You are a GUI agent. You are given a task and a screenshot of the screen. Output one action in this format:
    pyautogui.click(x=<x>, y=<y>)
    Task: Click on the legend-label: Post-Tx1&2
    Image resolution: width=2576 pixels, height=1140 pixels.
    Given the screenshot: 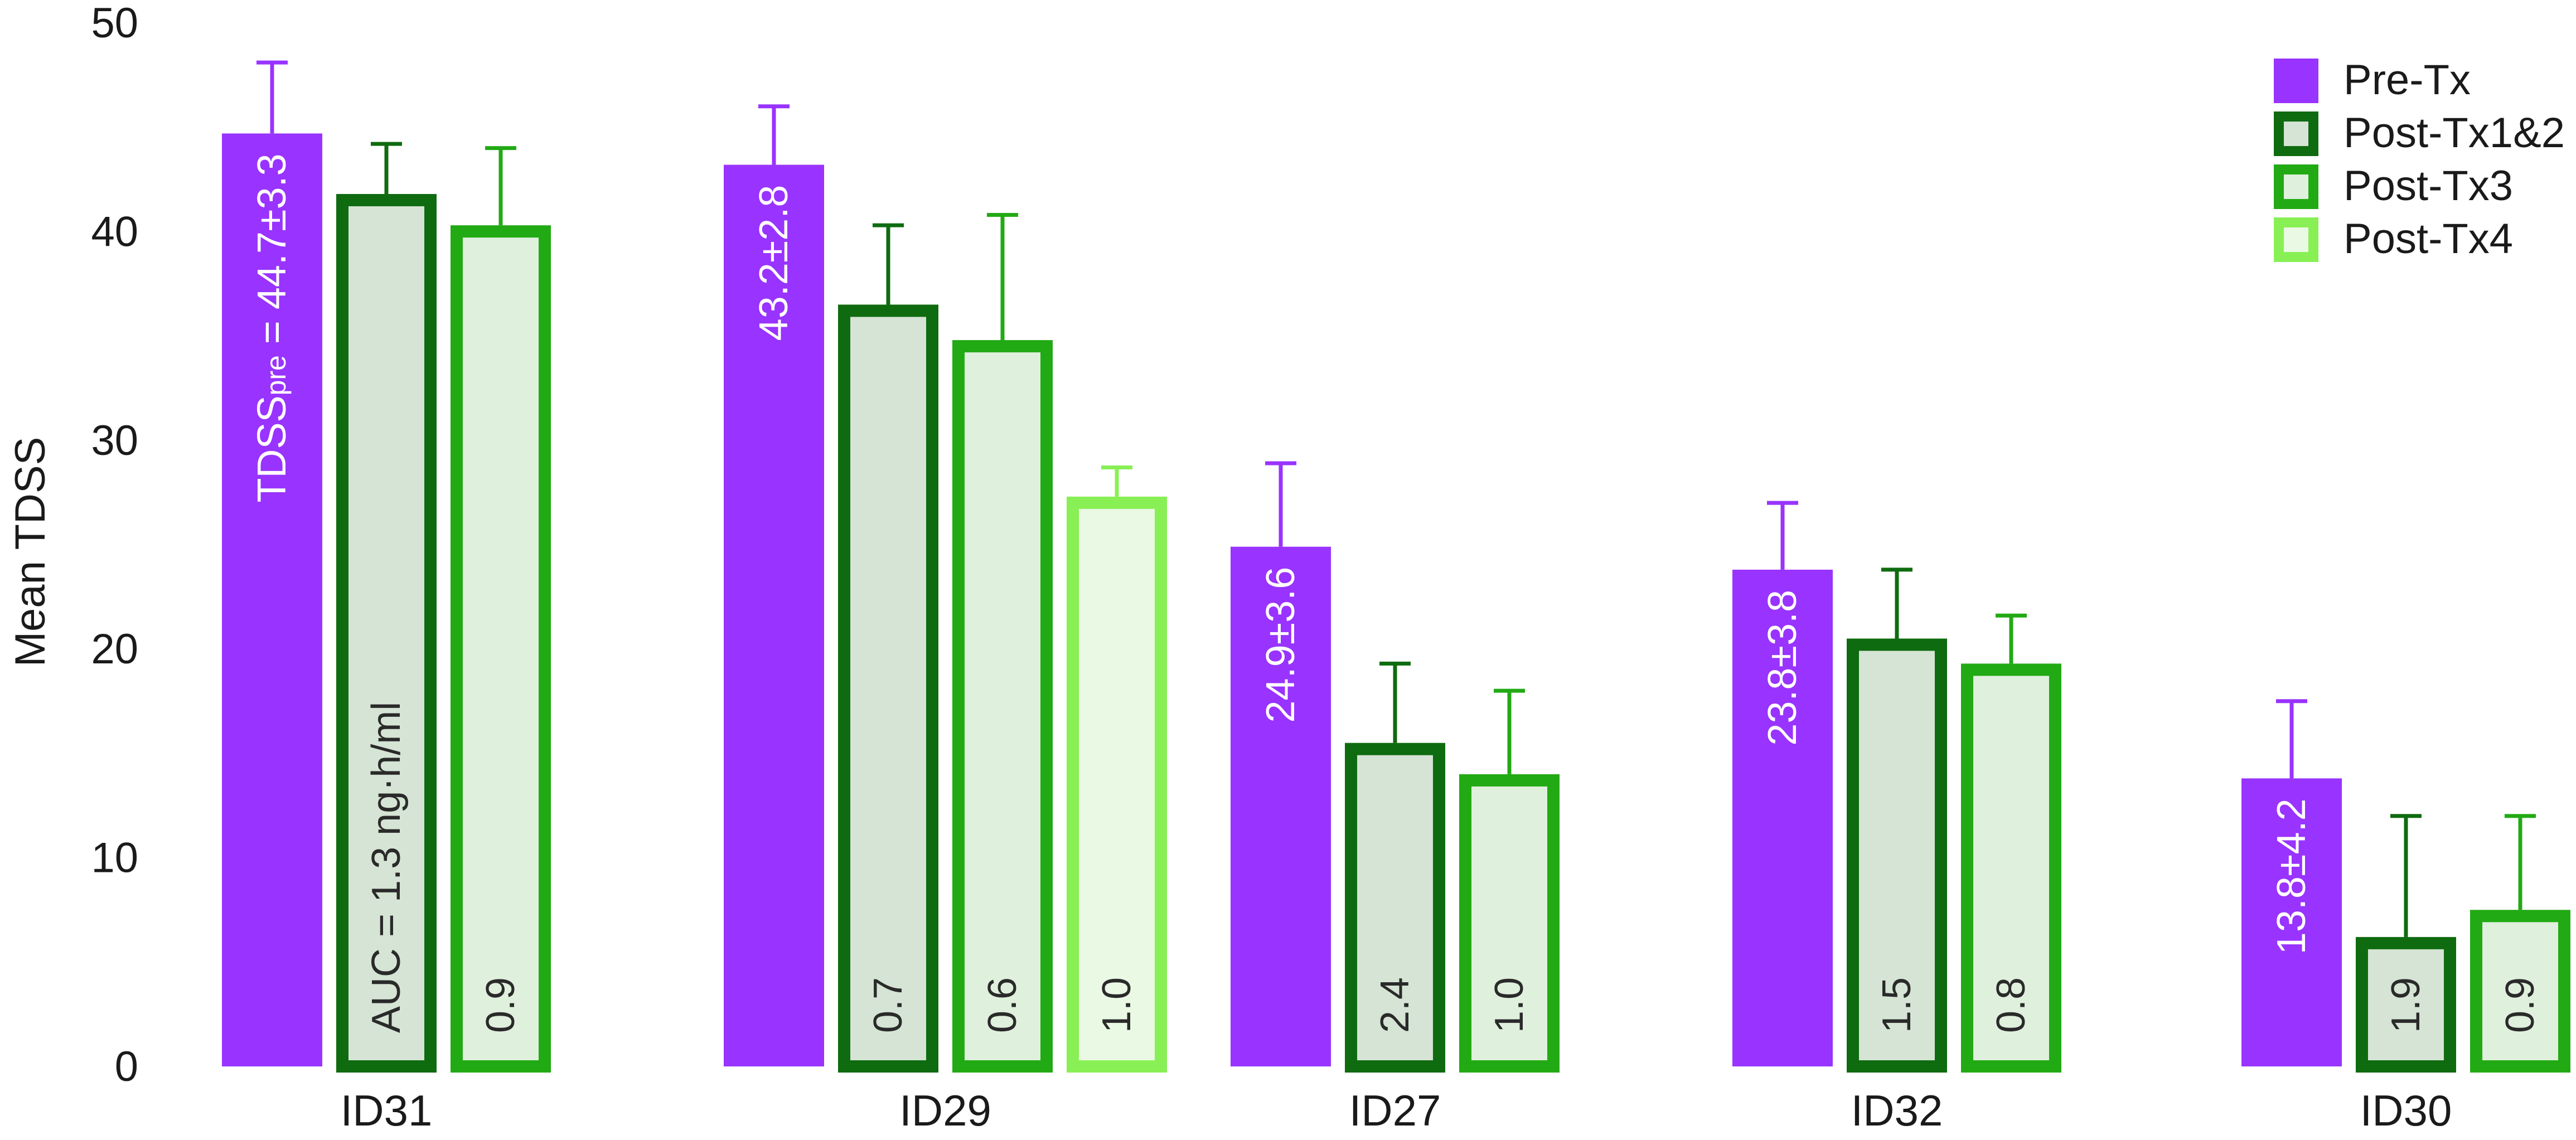 What is the action you would take?
    pyautogui.click(x=2454, y=133)
    